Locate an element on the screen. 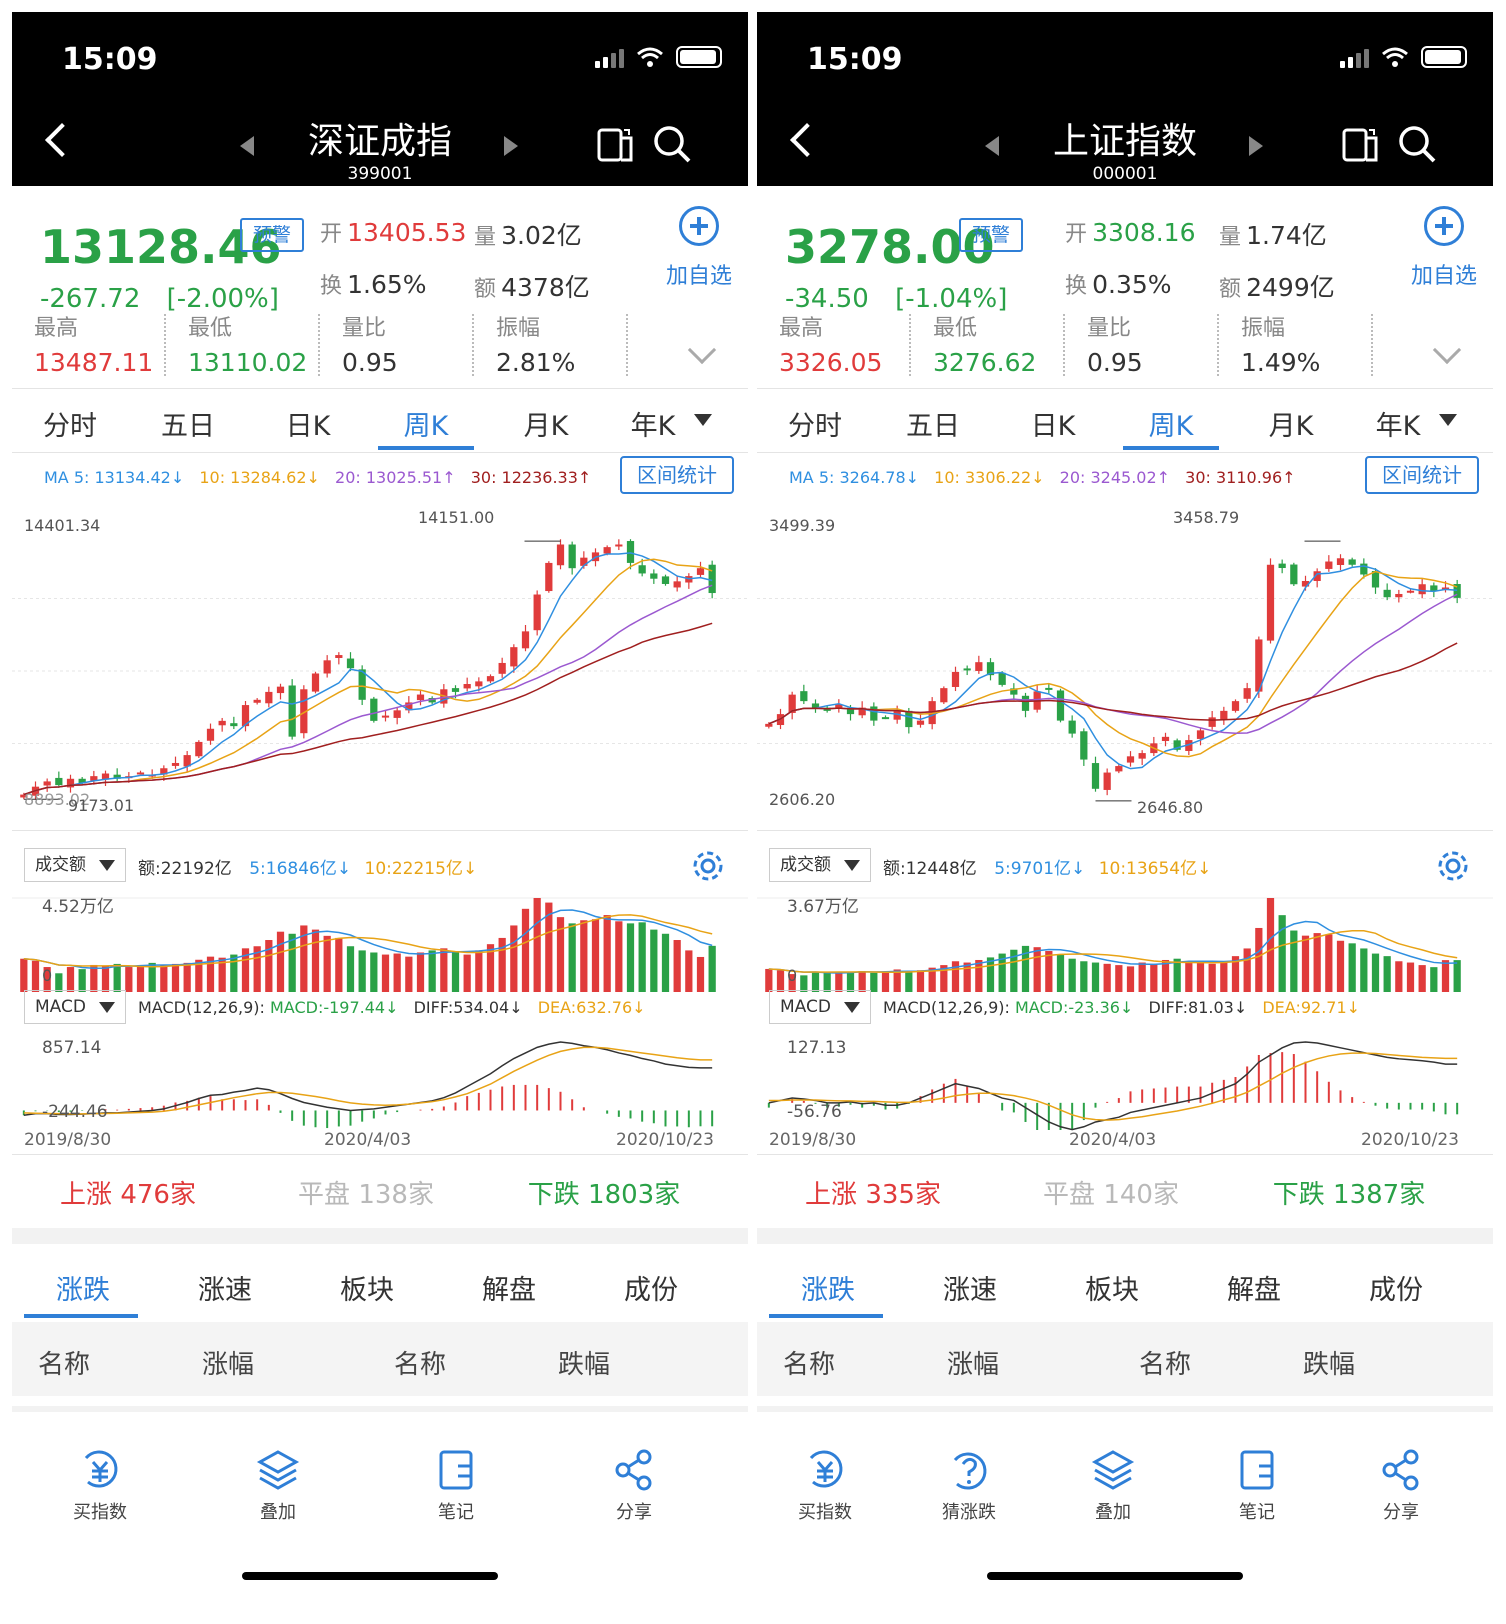 This screenshot has height=1624, width=1506. wifi-icon is located at coordinates (650, 57).